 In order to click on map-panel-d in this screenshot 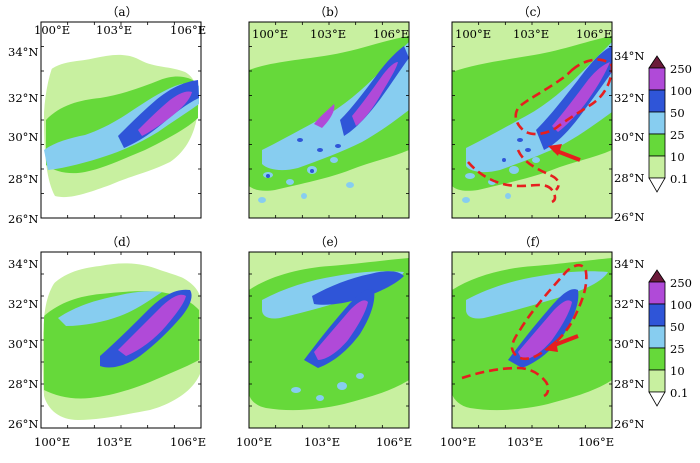, I will do `click(121, 340)`.